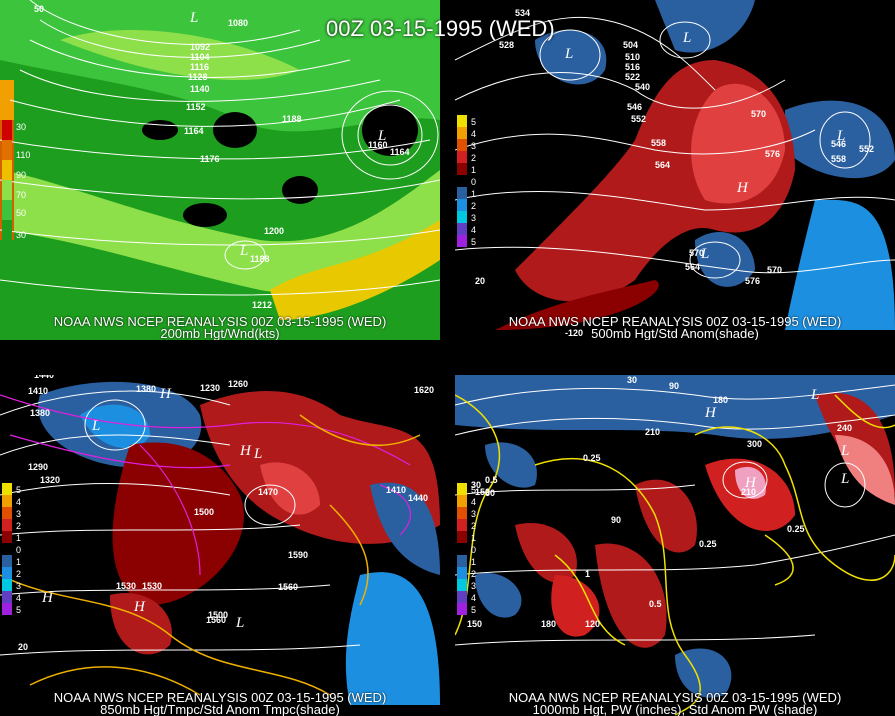 The image size is (895, 716). Describe the element at coordinates (152, 586) in the screenshot. I see `contour-label: 1530` at that location.